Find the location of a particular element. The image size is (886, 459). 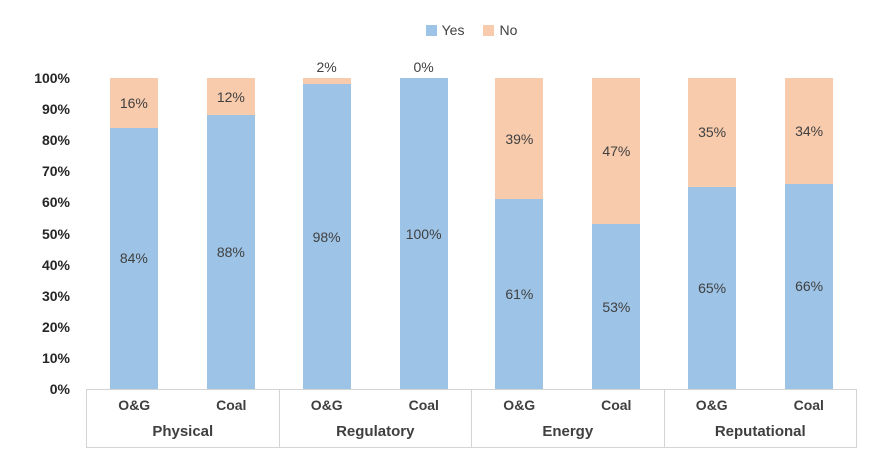

y-axis-tick-label: 40% is located at coordinates (55, 264).